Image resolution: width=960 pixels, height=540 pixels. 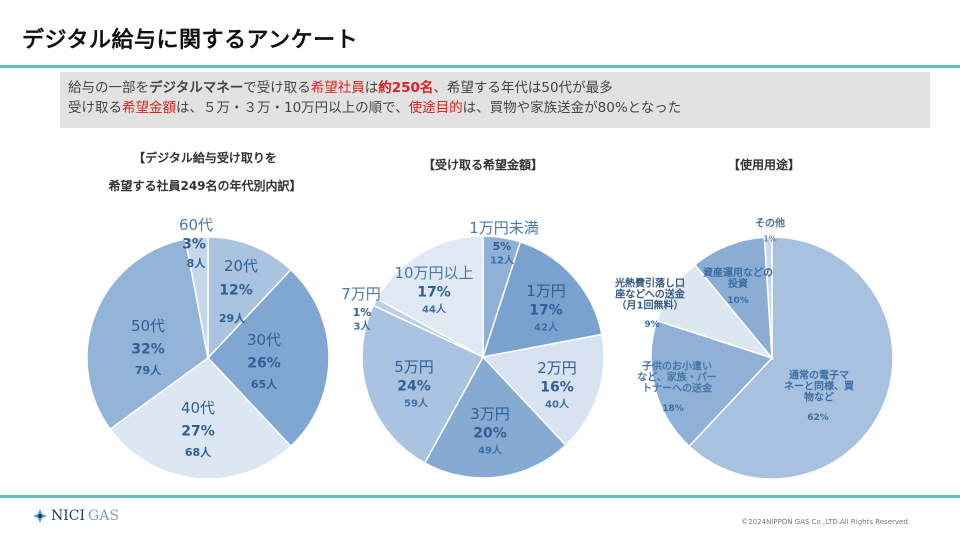 I want to click on slice-count: 59人, so click(x=416, y=404).